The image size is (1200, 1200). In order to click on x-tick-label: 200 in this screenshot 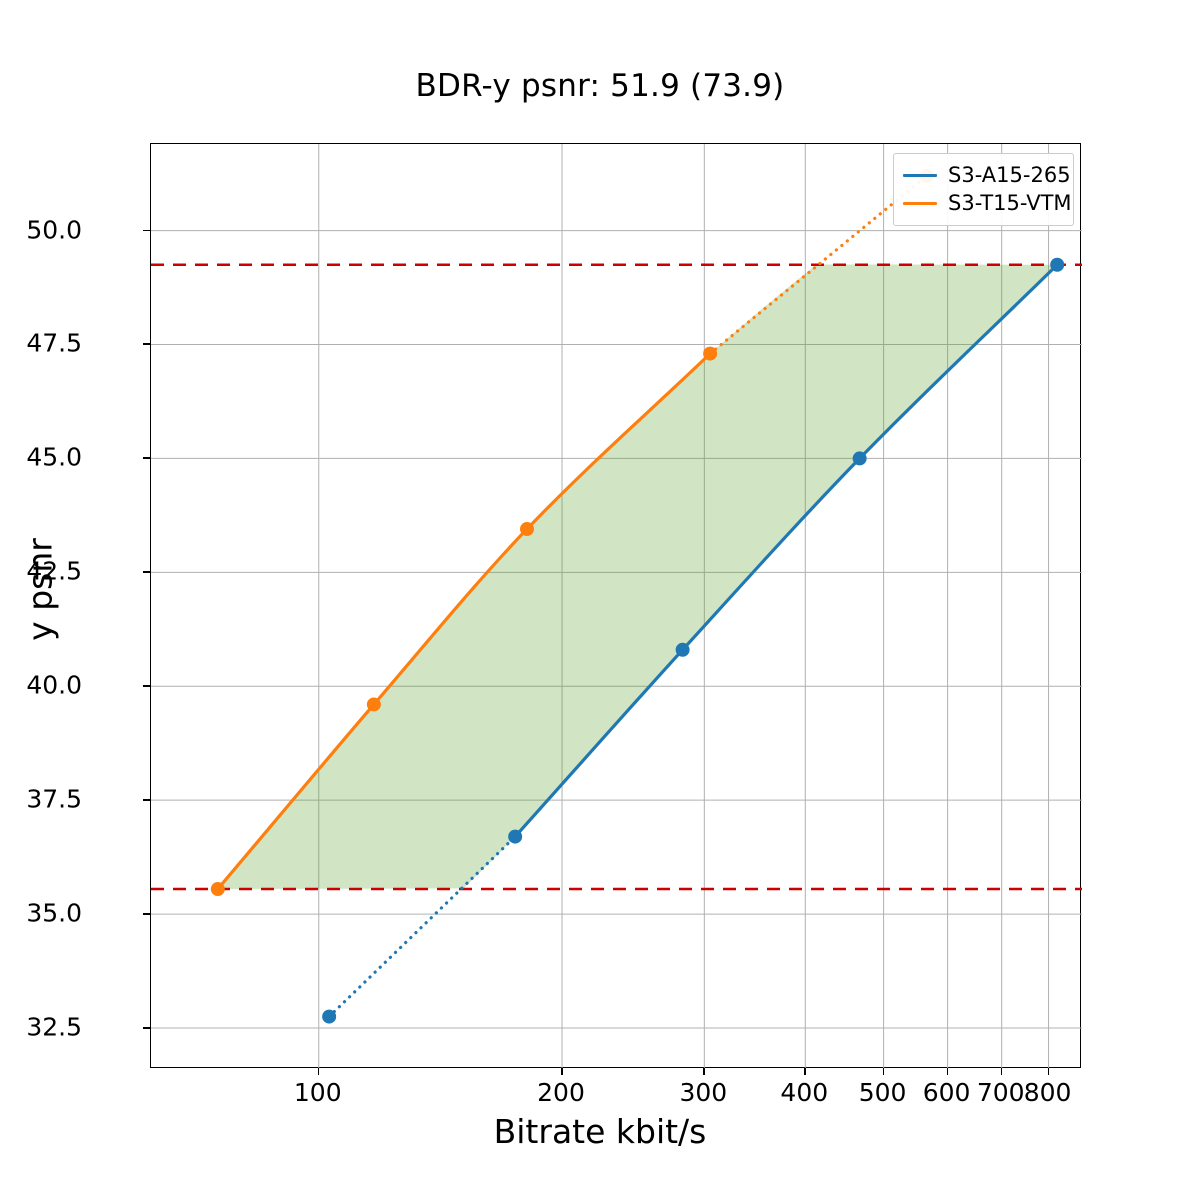, I will do `click(561, 1092)`.